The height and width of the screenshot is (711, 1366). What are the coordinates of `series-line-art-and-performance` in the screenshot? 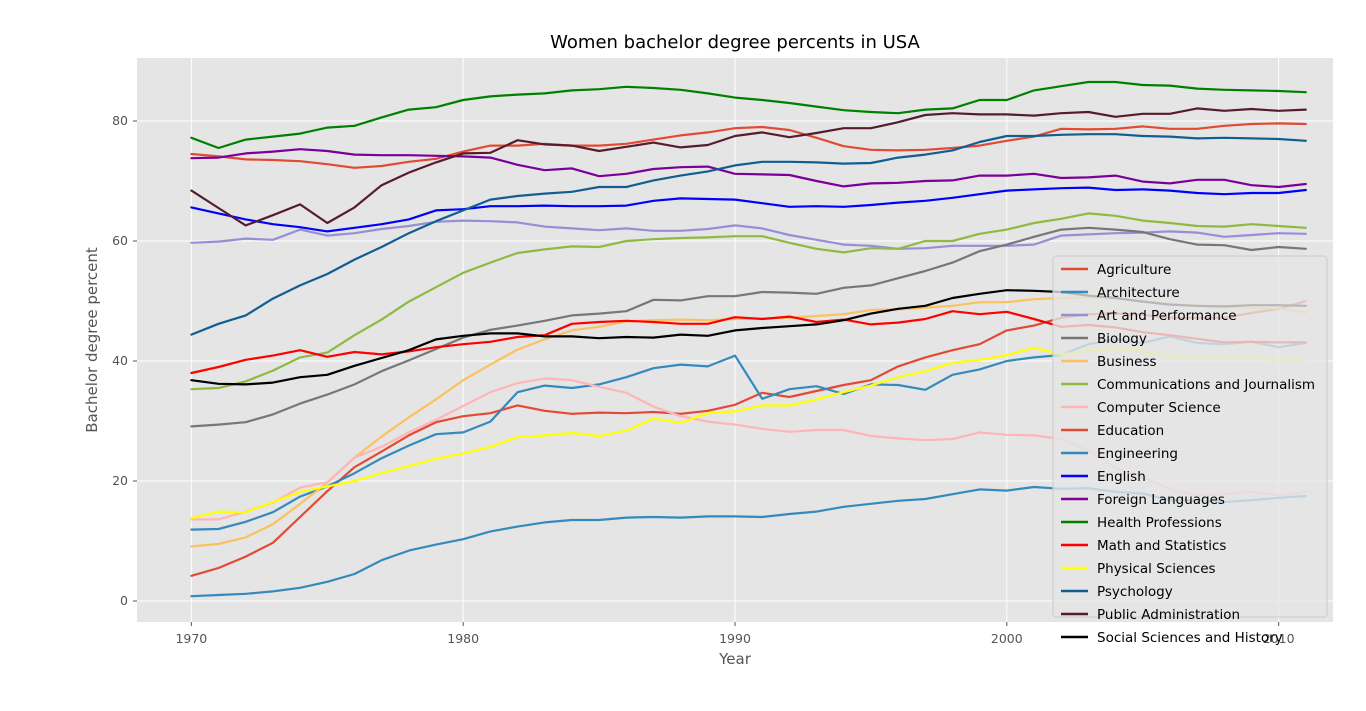 It's located at (748, 234).